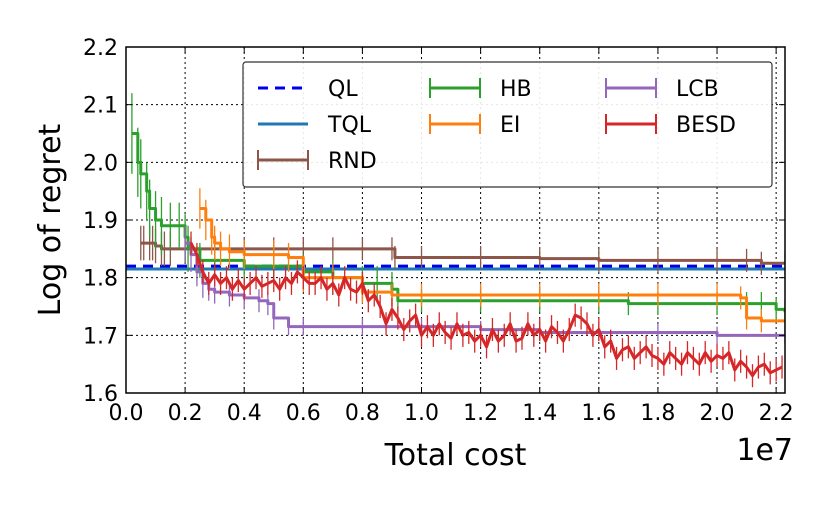  What do you see at coordinates (349, 125) in the screenshot?
I see `legend-label-tql: TQL` at bounding box center [349, 125].